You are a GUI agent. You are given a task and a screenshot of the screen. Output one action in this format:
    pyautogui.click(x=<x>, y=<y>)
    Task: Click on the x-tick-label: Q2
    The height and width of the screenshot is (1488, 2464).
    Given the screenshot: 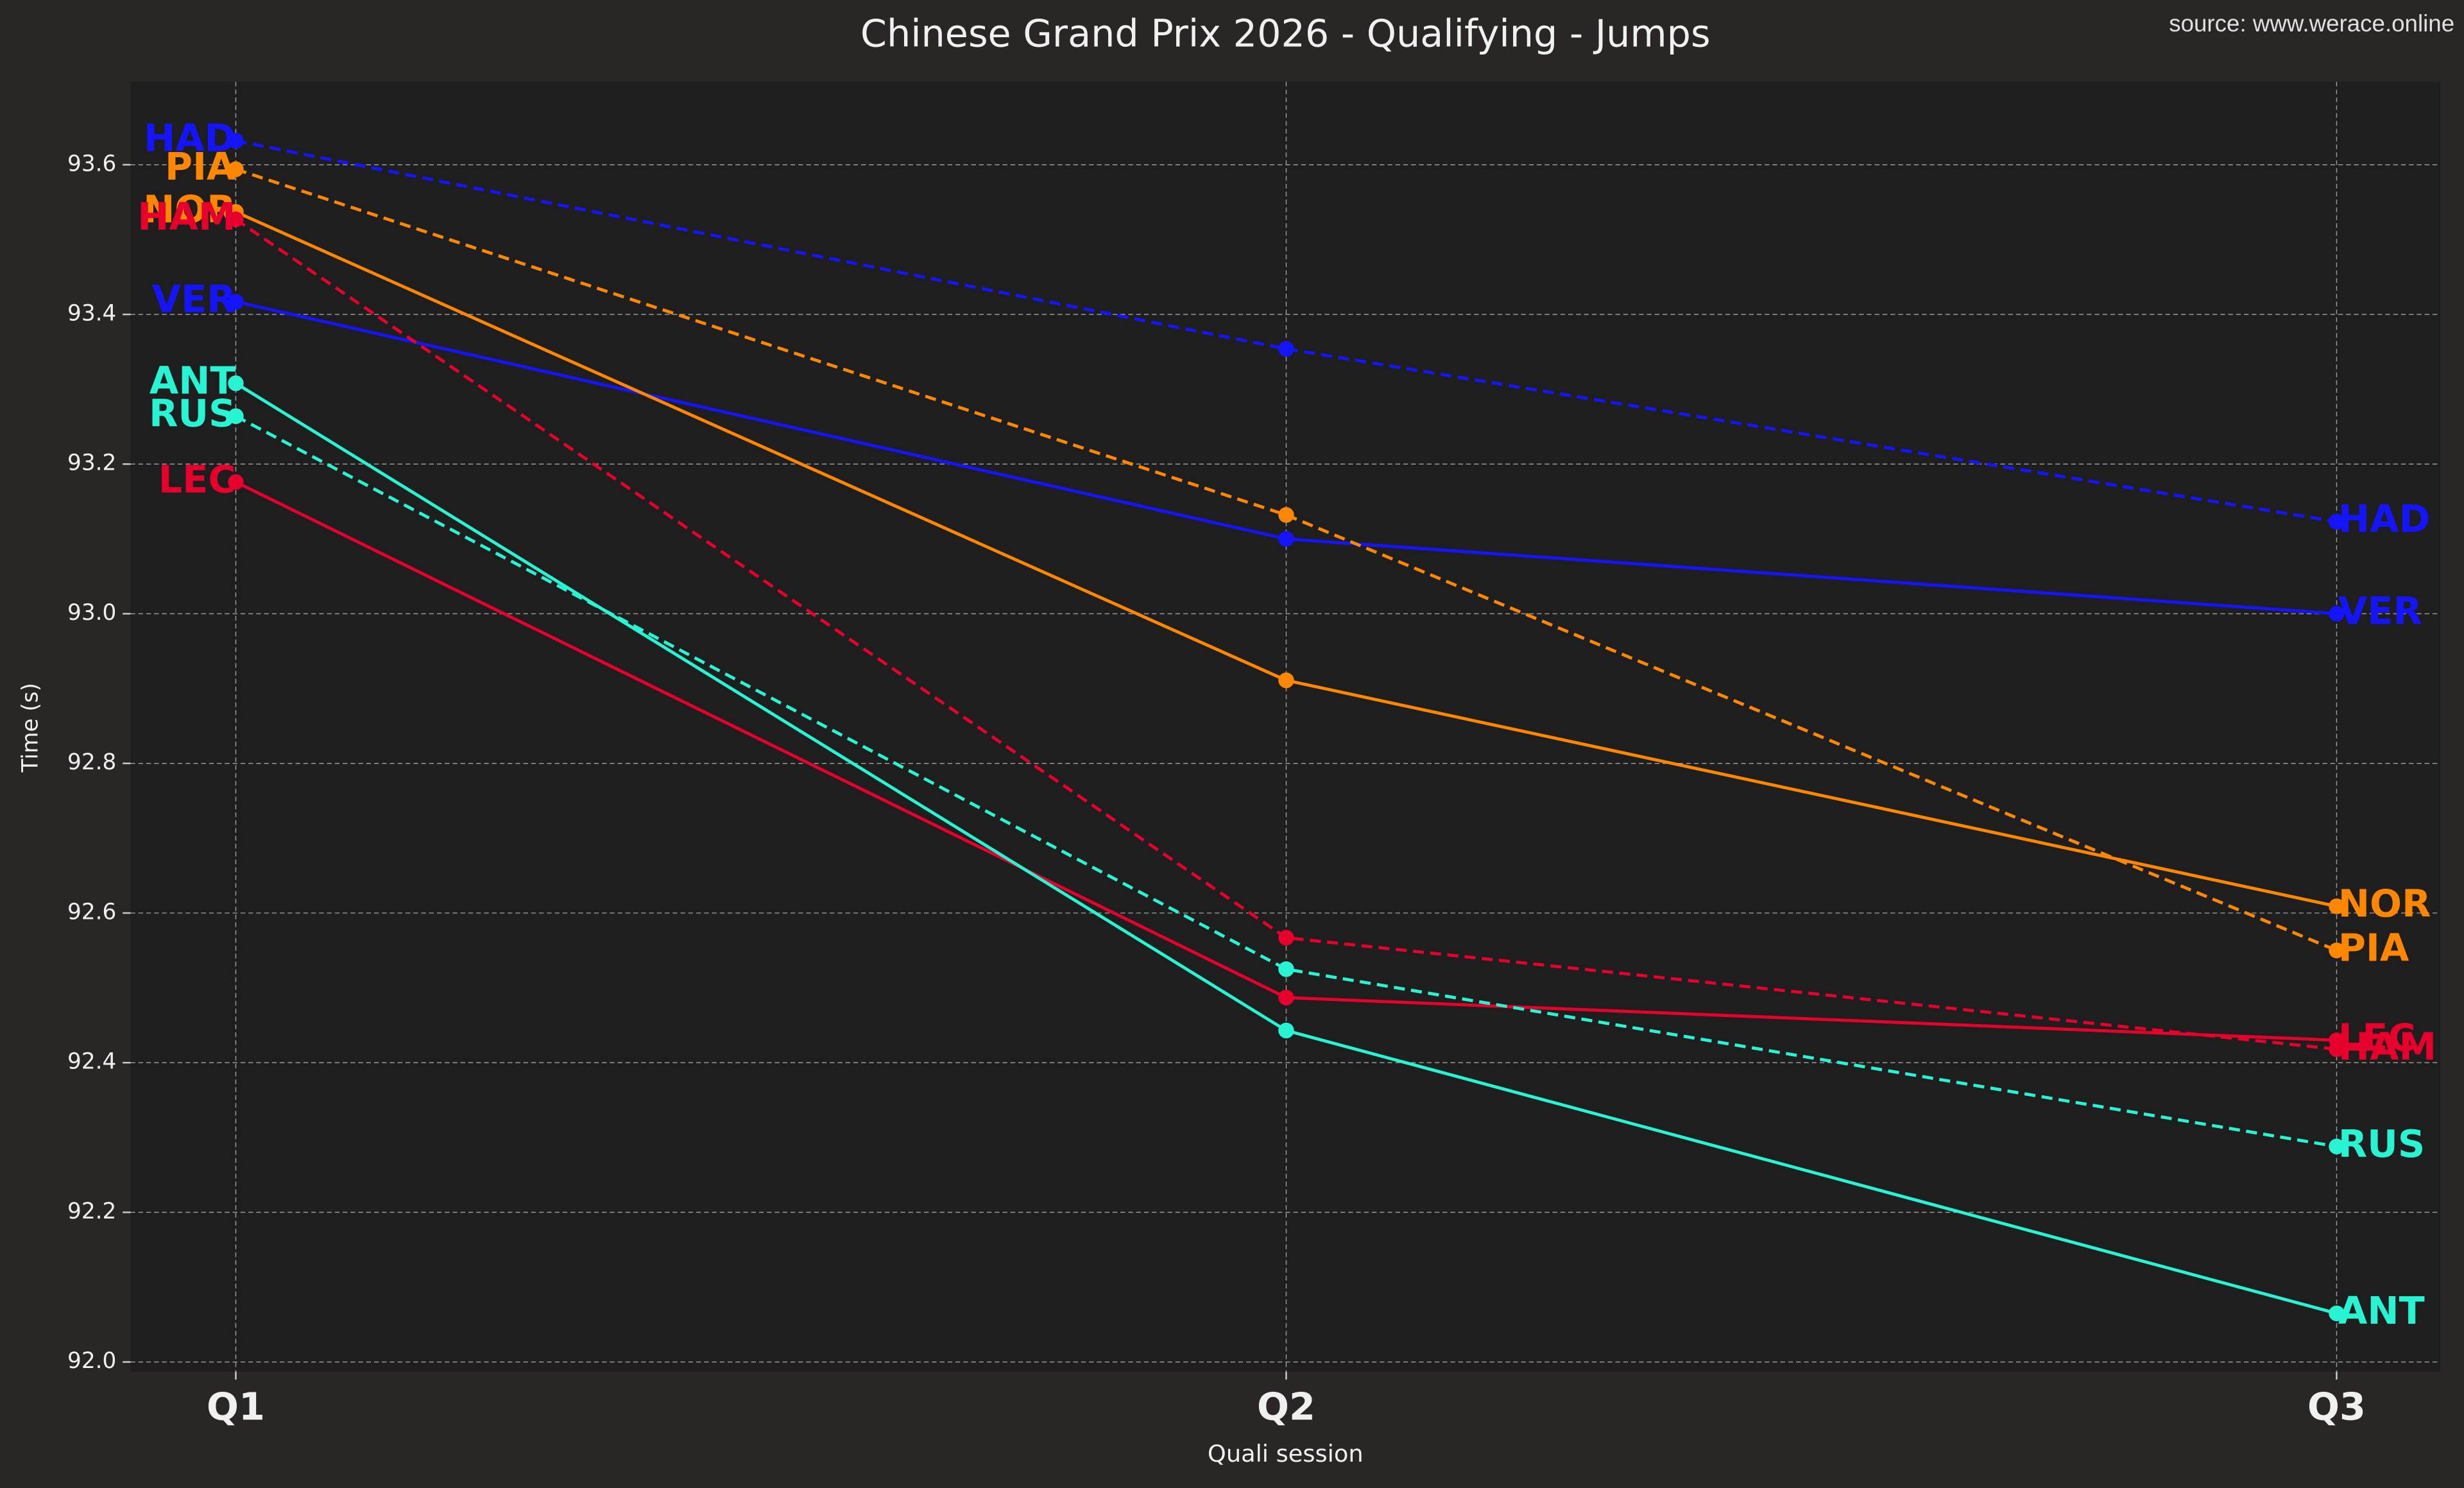 What is the action you would take?
    pyautogui.click(x=1286, y=1407)
    